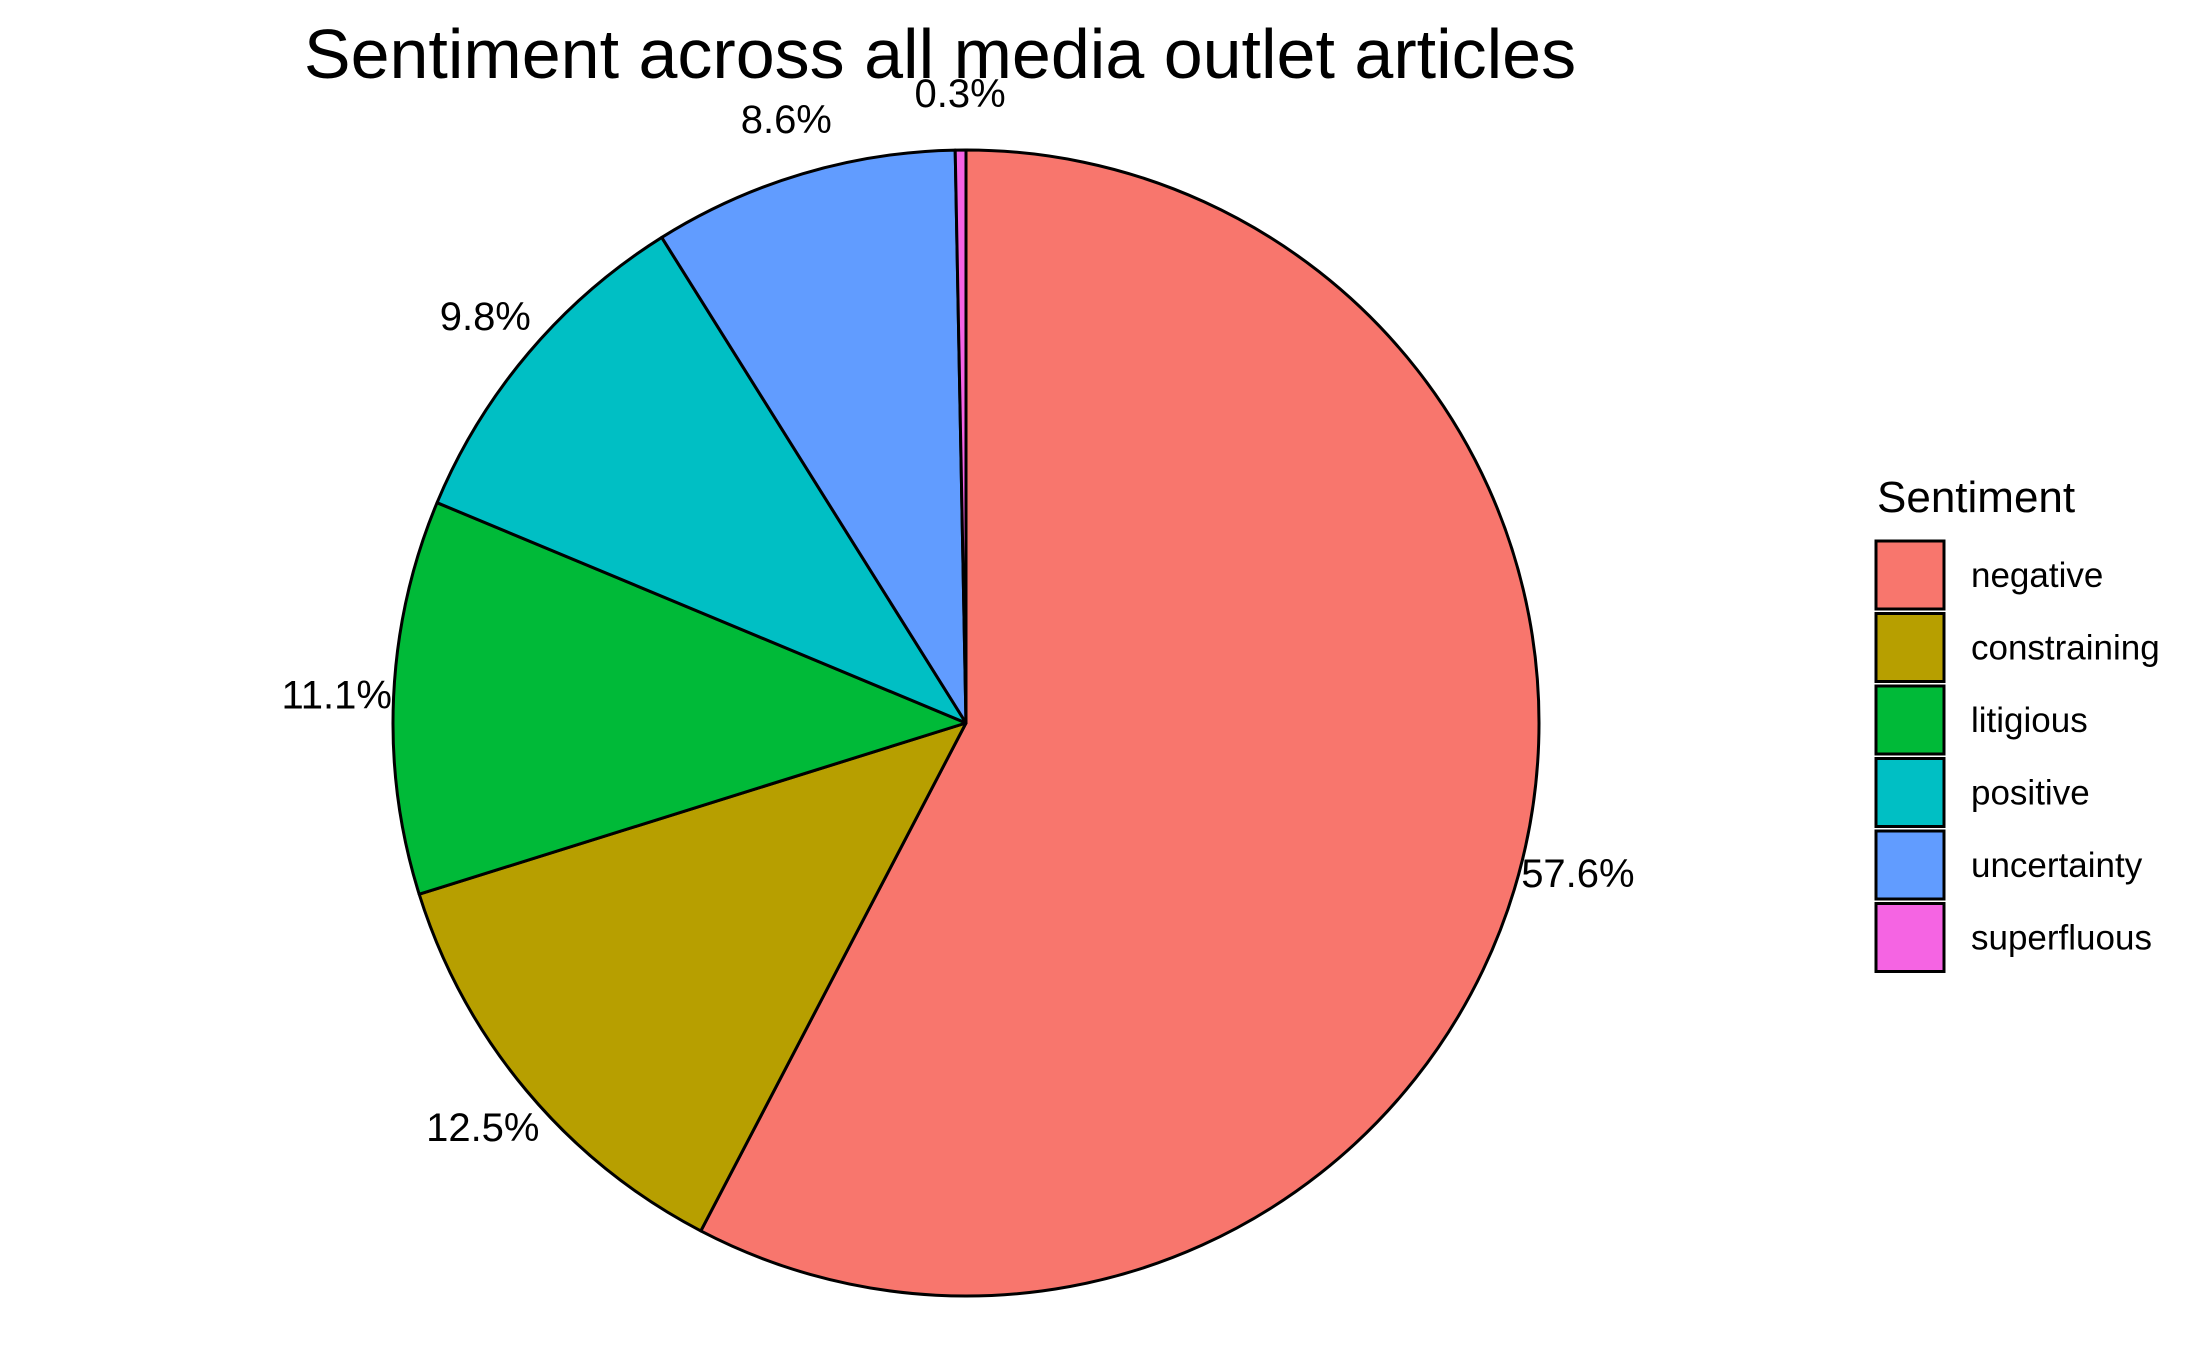 The height and width of the screenshot is (1346, 2185). I want to click on legend-label-negative: negative, so click(2037, 575).